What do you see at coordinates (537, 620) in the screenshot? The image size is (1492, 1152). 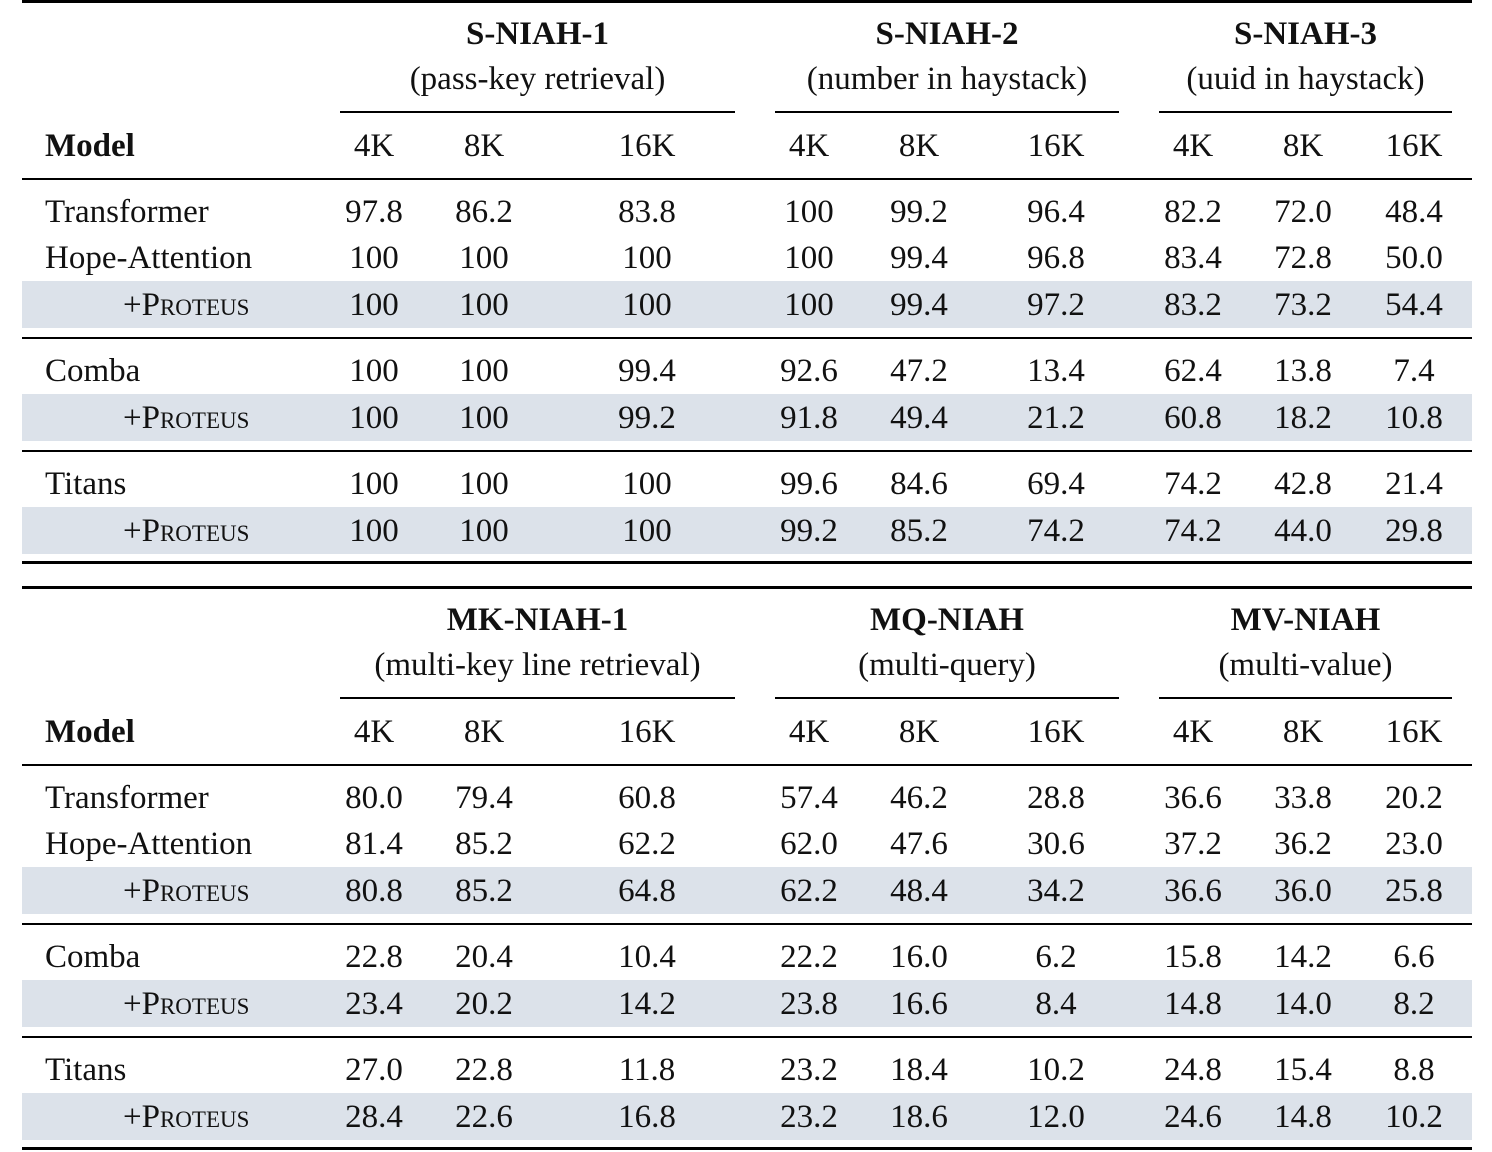 I see `group-title: MK-NIAH-1` at bounding box center [537, 620].